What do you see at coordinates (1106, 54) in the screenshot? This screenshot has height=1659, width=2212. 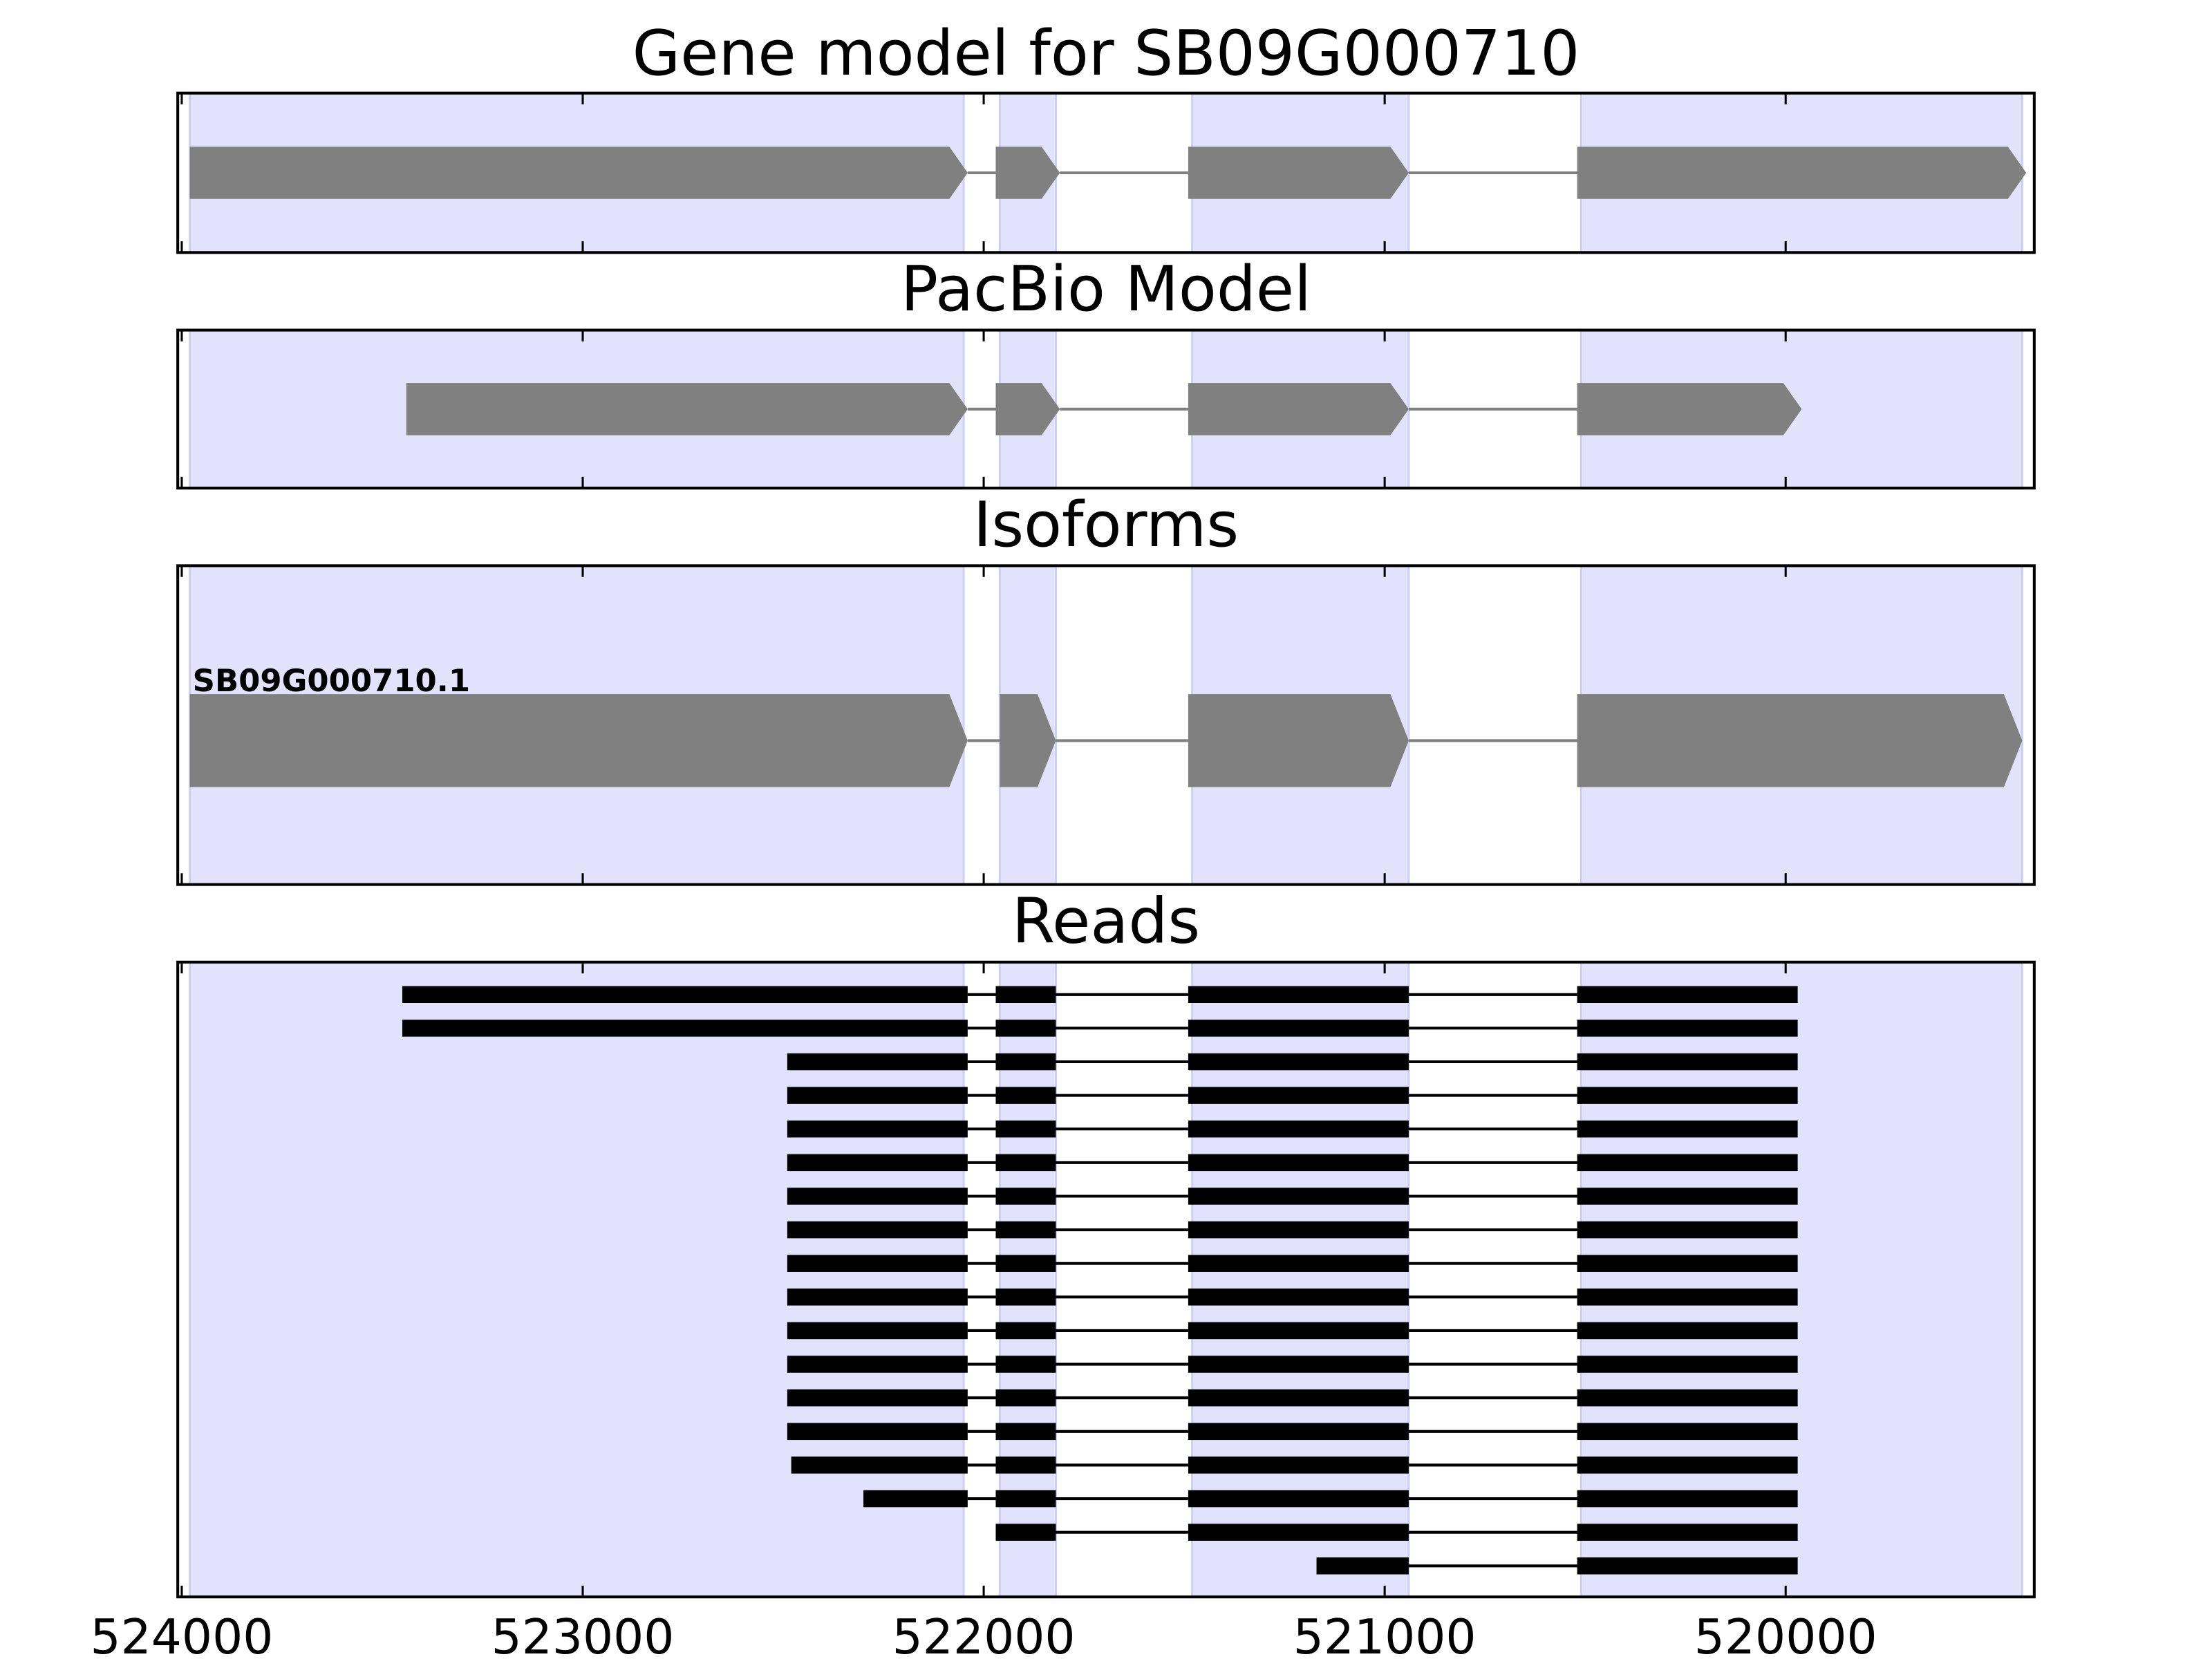 I see `panel-title: Gene model for SB09G000710` at bounding box center [1106, 54].